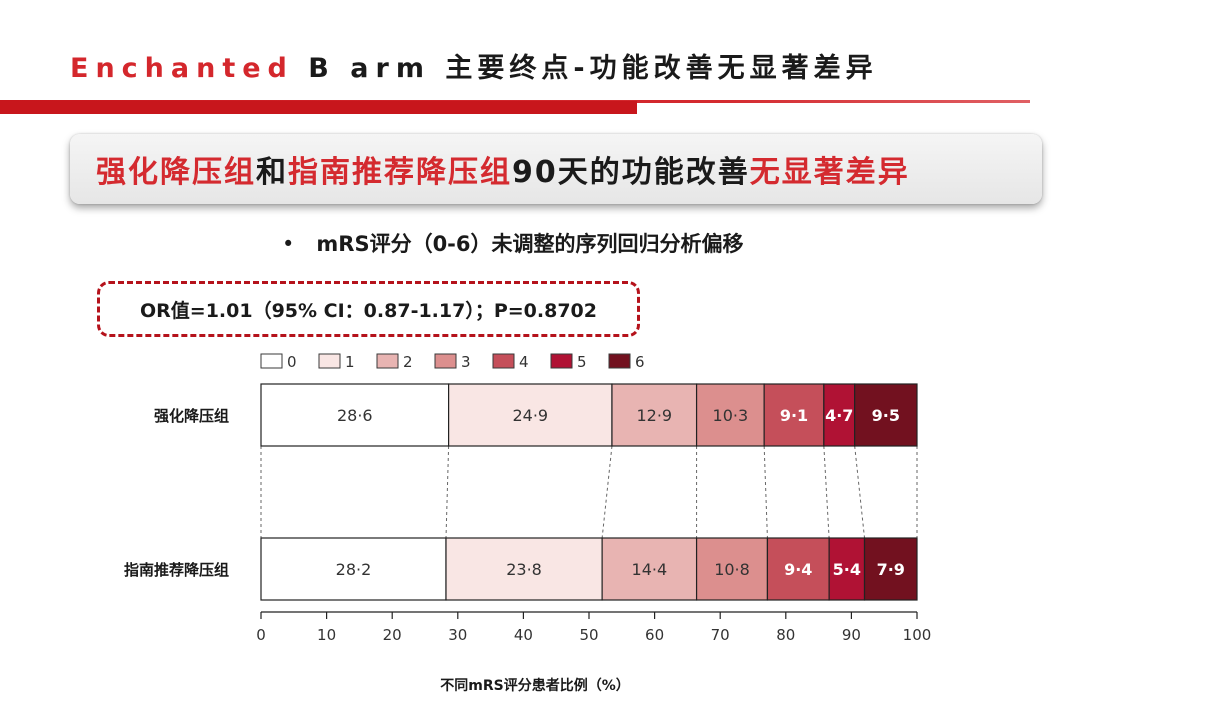 The width and height of the screenshot is (1209, 720). I want to click on data-label-r0-3: 10·3, so click(731, 415).